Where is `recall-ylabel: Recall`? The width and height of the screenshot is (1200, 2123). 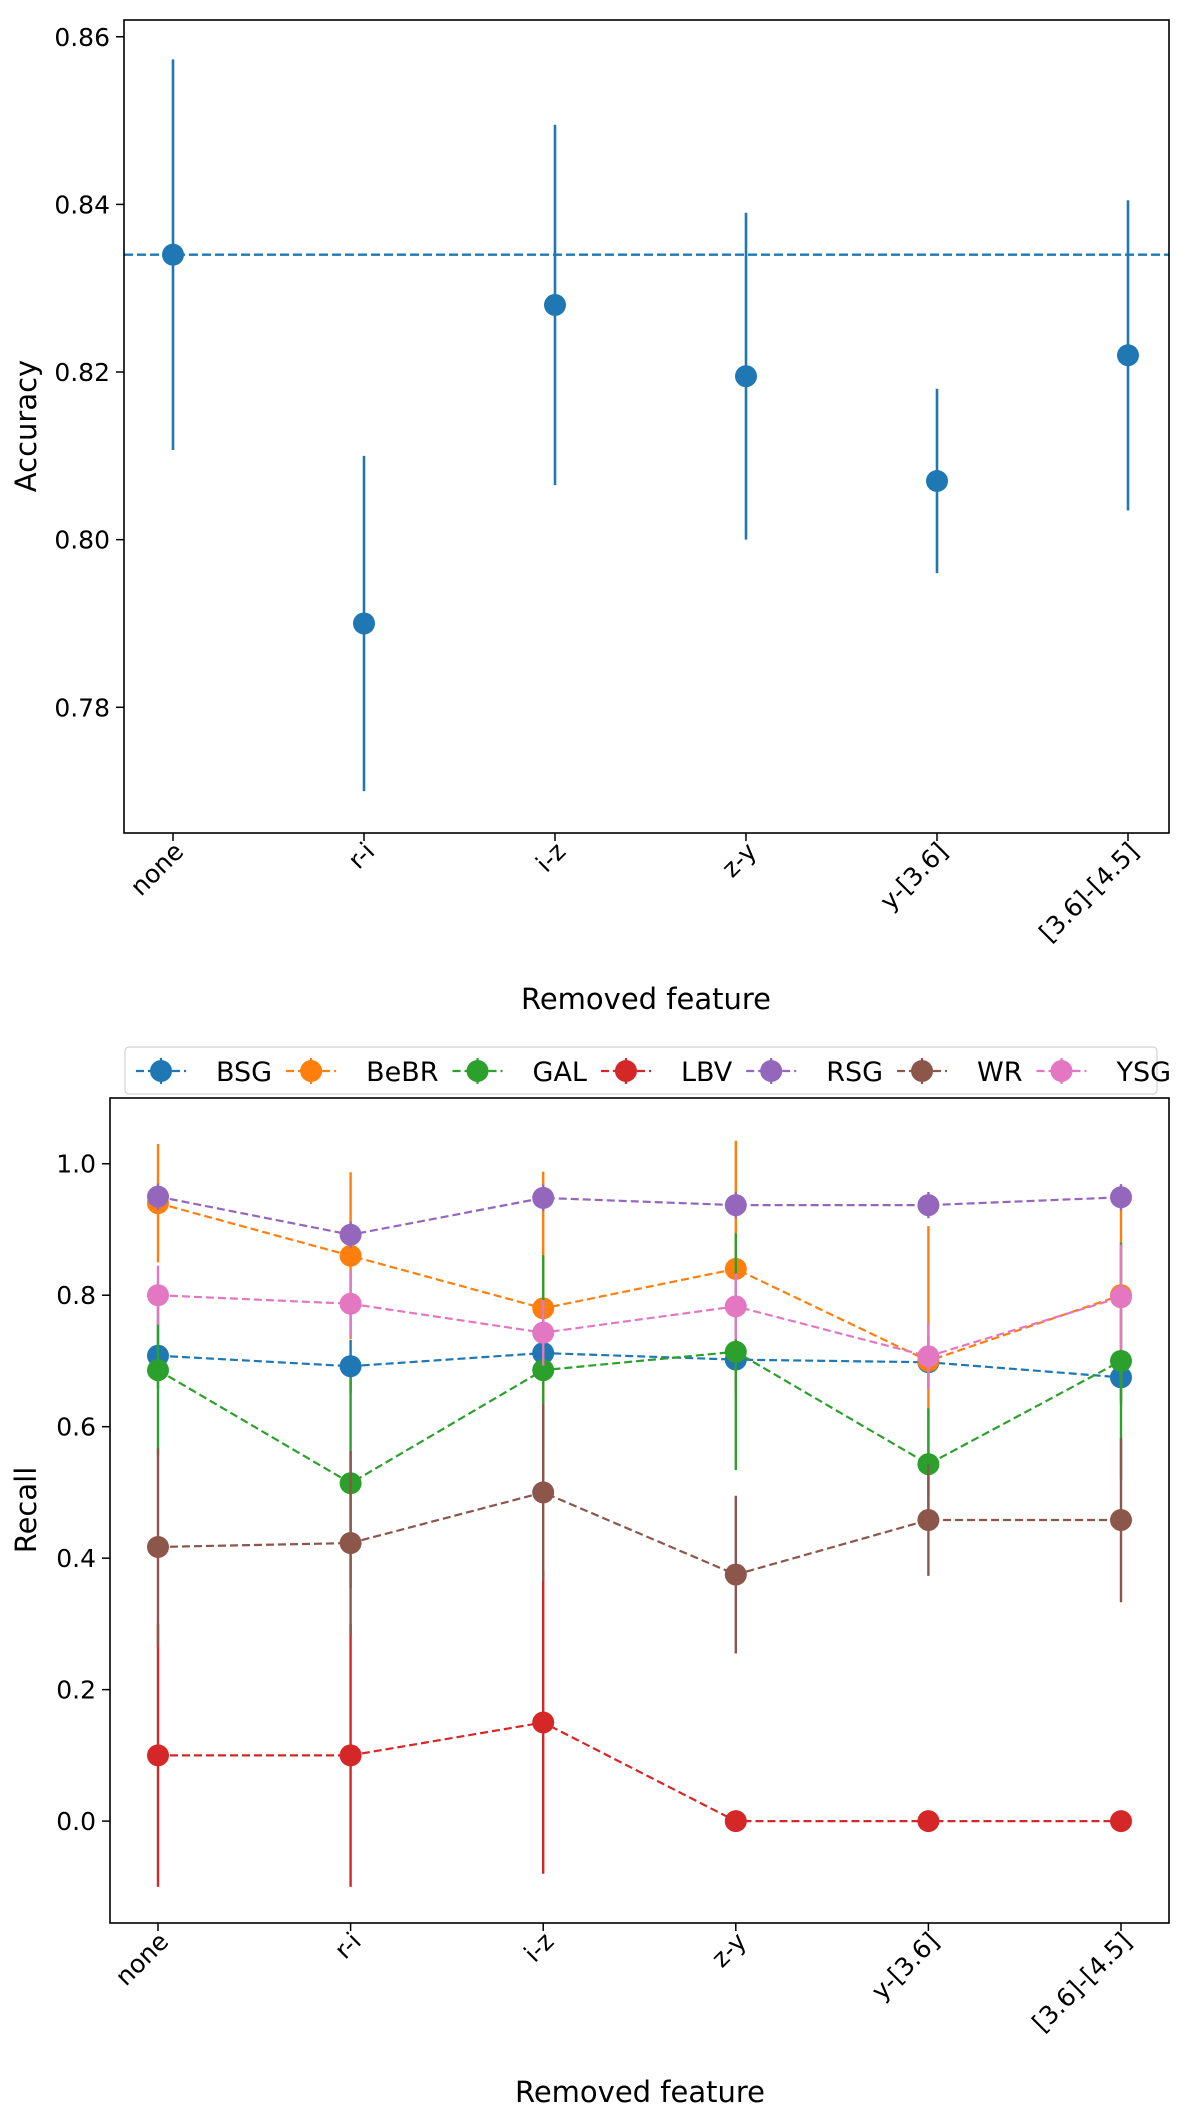 recall-ylabel: Recall is located at coordinates (26, 1510).